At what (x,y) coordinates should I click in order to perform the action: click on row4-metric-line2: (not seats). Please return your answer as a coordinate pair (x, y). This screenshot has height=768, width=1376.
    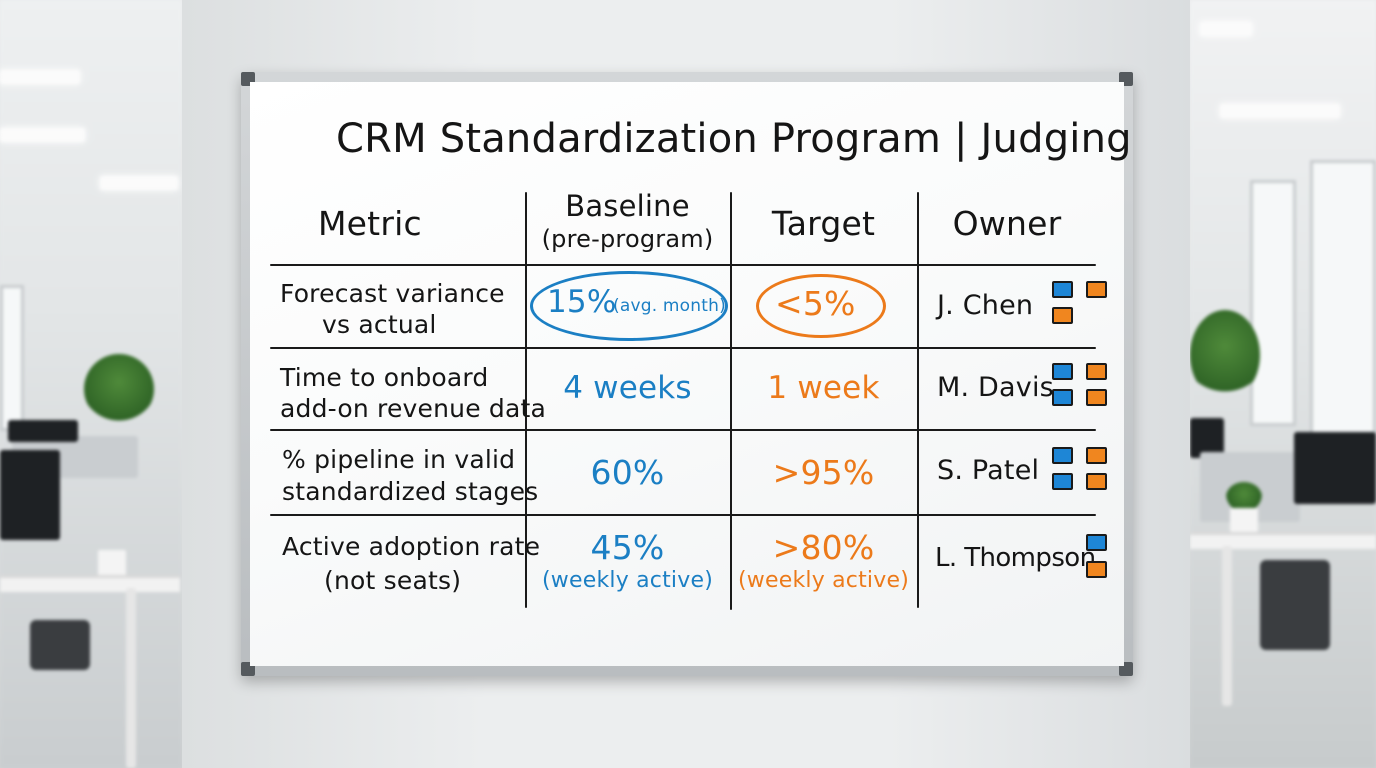
    Looking at the image, I should click on (393, 580).